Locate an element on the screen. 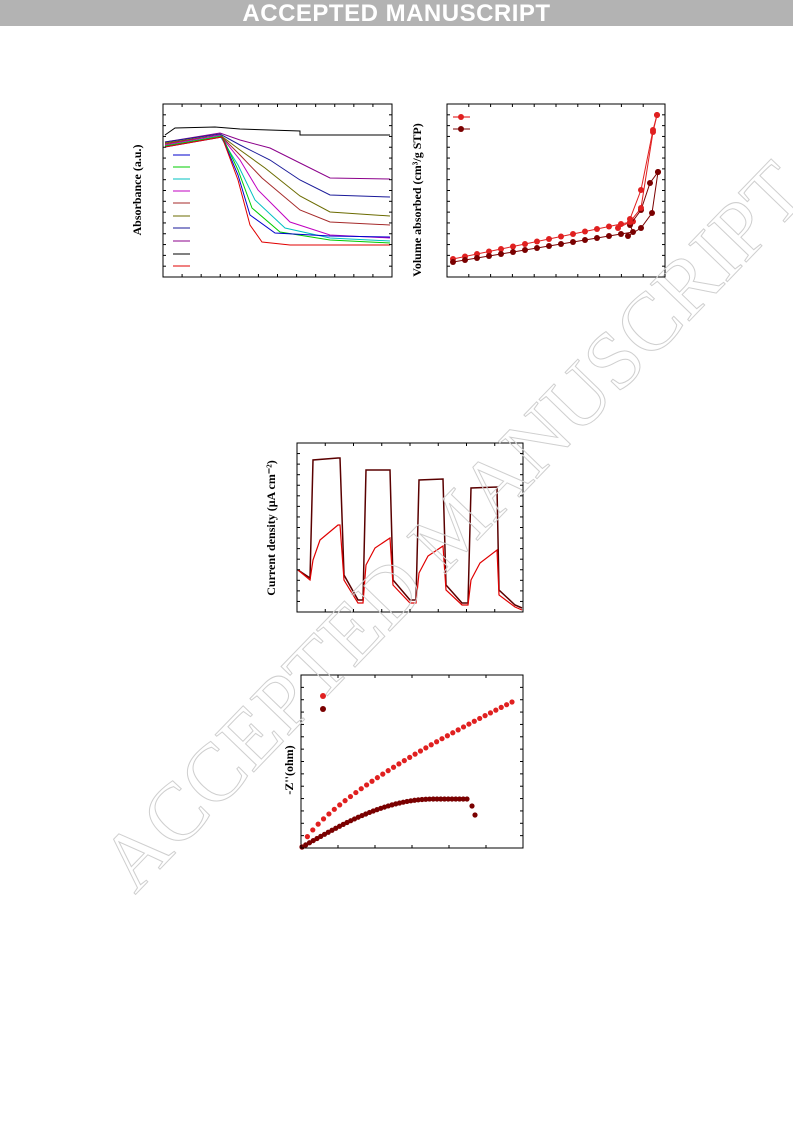 The height and width of the screenshot is (1121, 793). axis-label: Absorbance (a.u.) is located at coordinates (137, 189).